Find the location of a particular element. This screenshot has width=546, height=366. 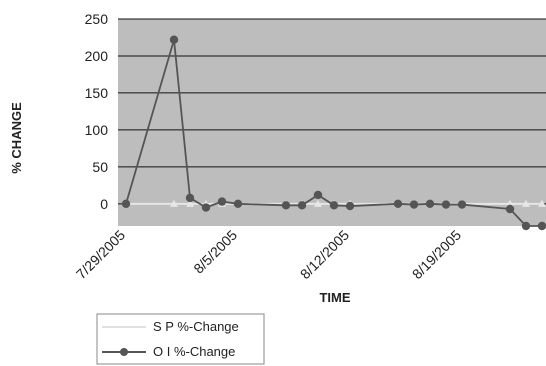

x-tick-label: 8/12/2005 is located at coordinates (325, 255).